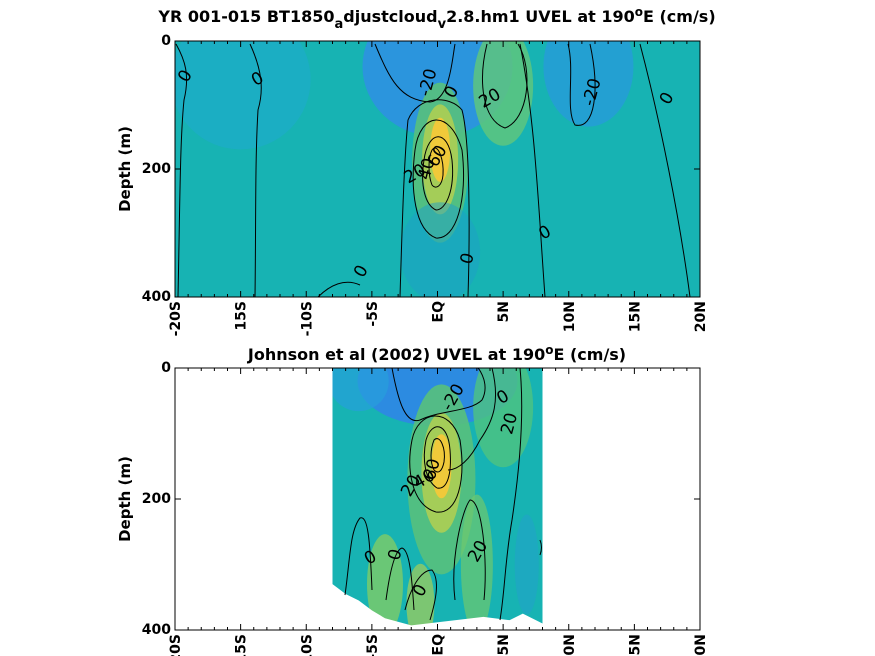 The height and width of the screenshot is (656, 875). I want to click on missing-data-mask, so click(437, 607).